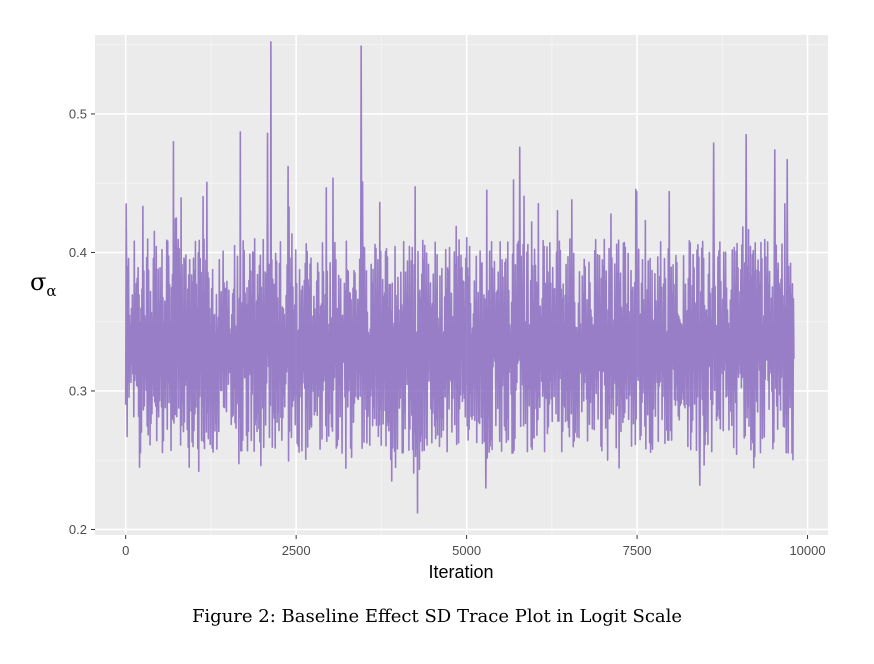 The image size is (874, 664). Describe the element at coordinates (78, 113) in the screenshot. I see `y-tick-label: 0.5` at that location.